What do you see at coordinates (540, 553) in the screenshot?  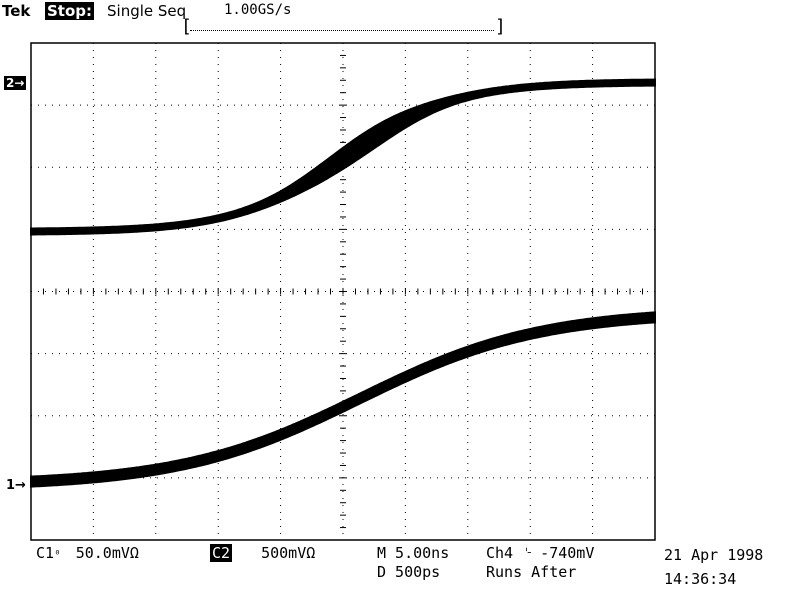 I see `trigger-readout: Ch4 ⌎ -740mV` at bounding box center [540, 553].